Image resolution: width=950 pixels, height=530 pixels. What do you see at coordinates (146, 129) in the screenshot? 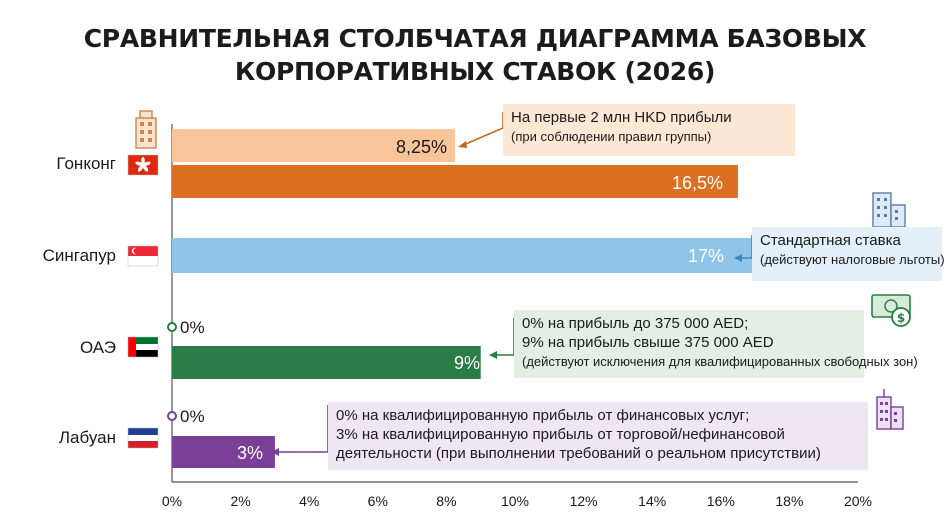
I see `office-building-icon` at bounding box center [146, 129].